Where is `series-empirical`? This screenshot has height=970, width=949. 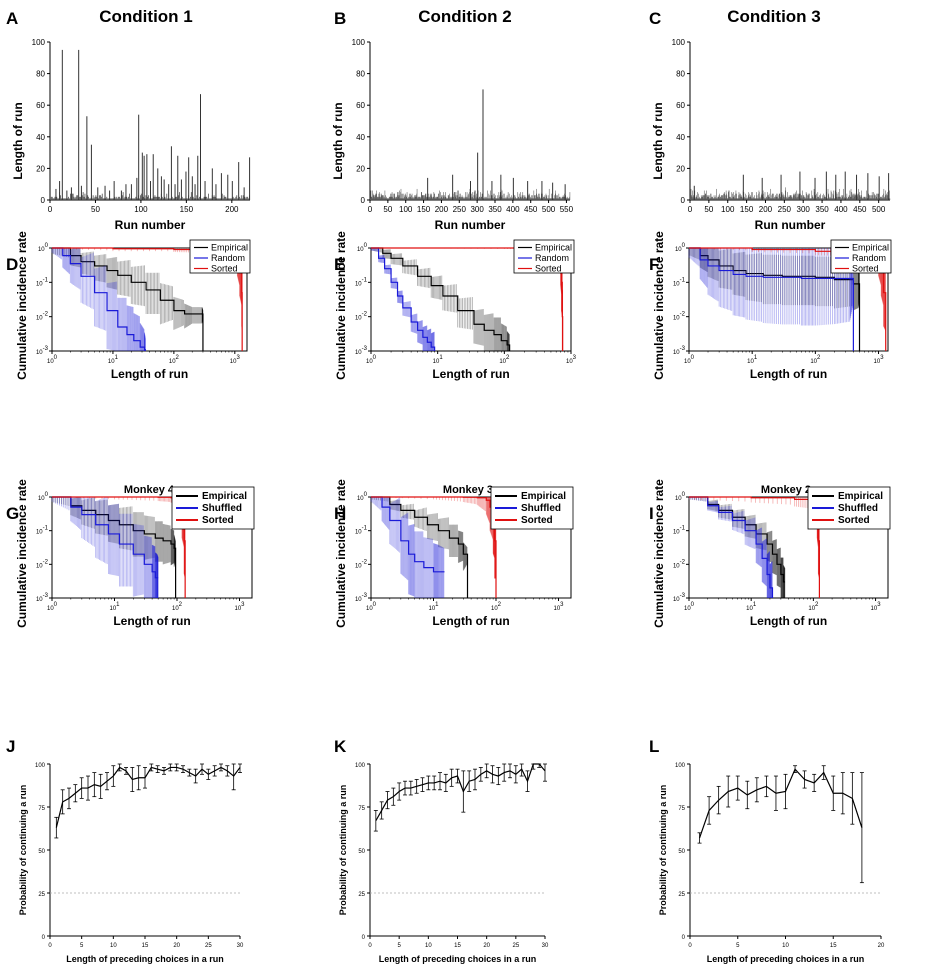
series-empirical is located at coordinates (440, 299).